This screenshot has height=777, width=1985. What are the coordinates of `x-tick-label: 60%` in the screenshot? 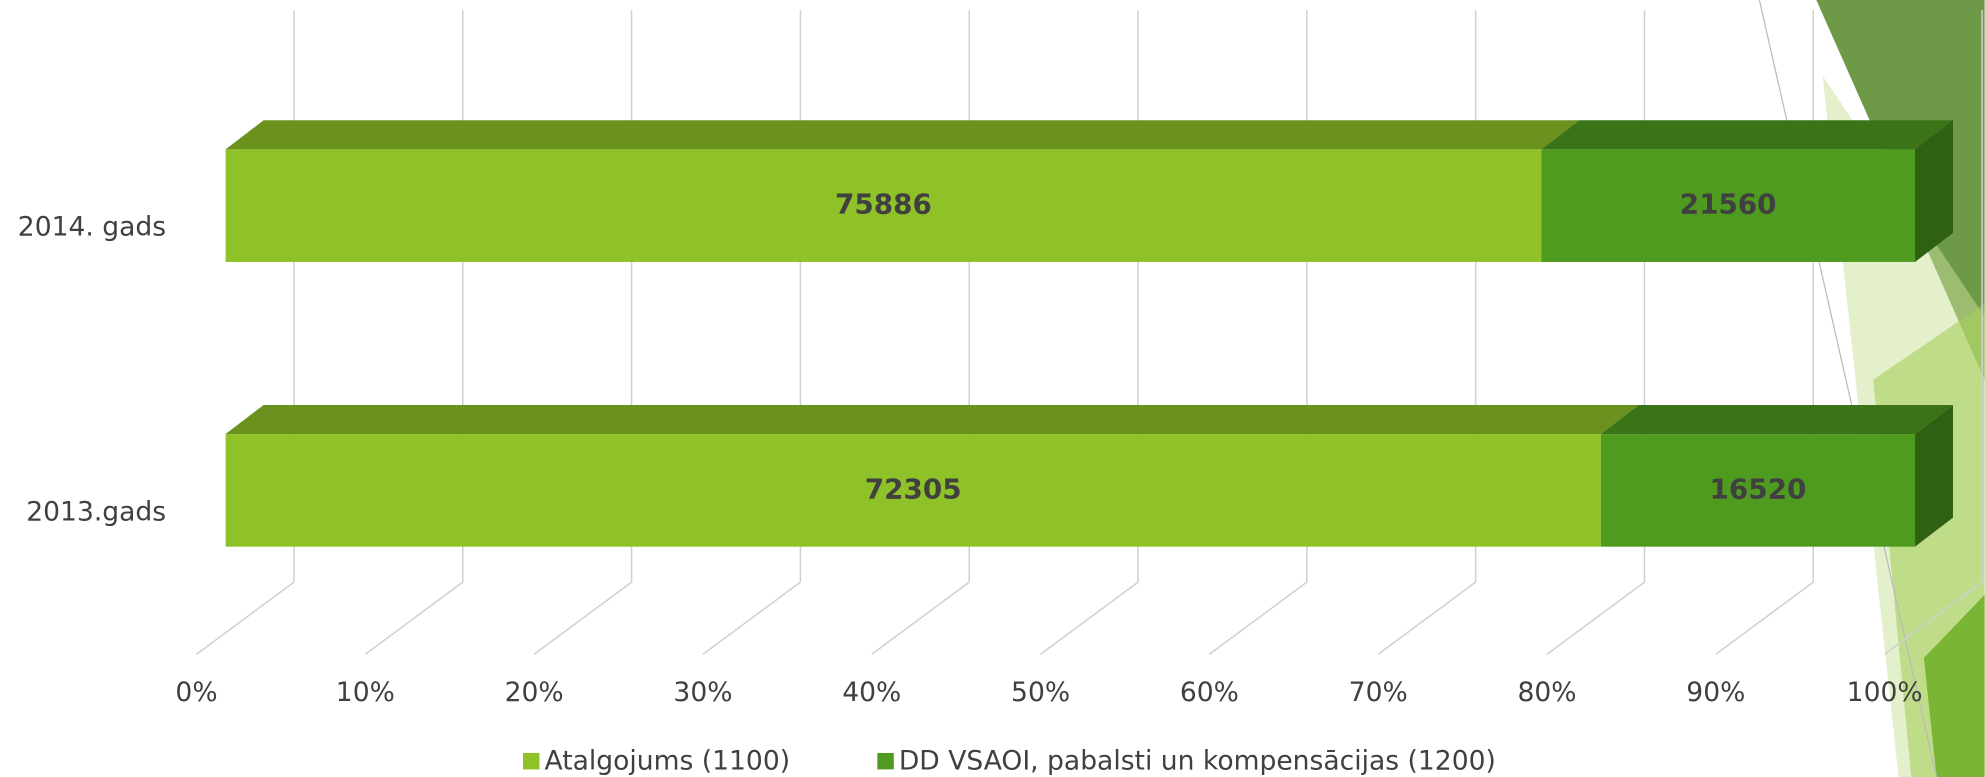 It's located at (1209, 692).